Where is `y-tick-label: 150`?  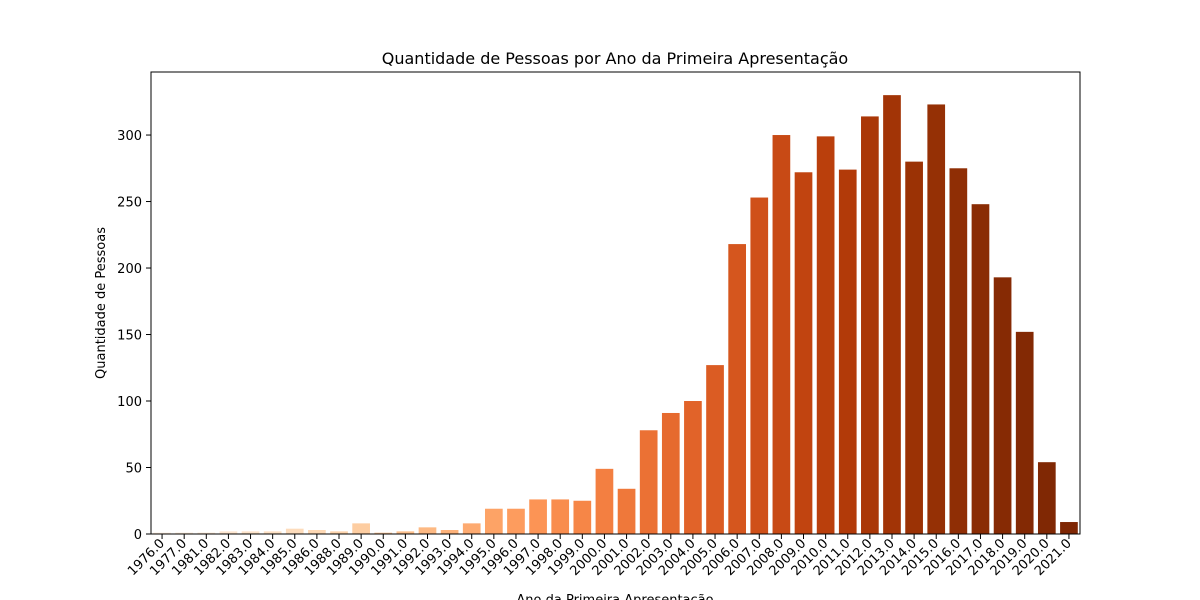 y-tick-label: 150 is located at coordinates (129, 336).